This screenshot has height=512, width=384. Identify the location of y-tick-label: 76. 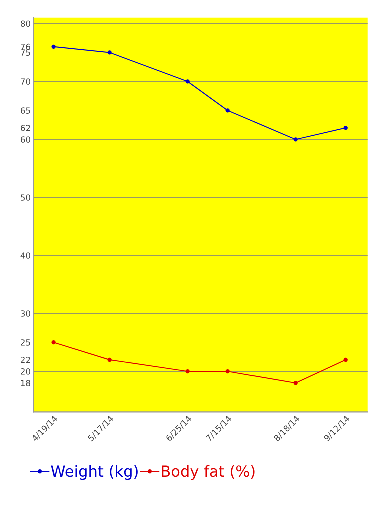
(25, 47).